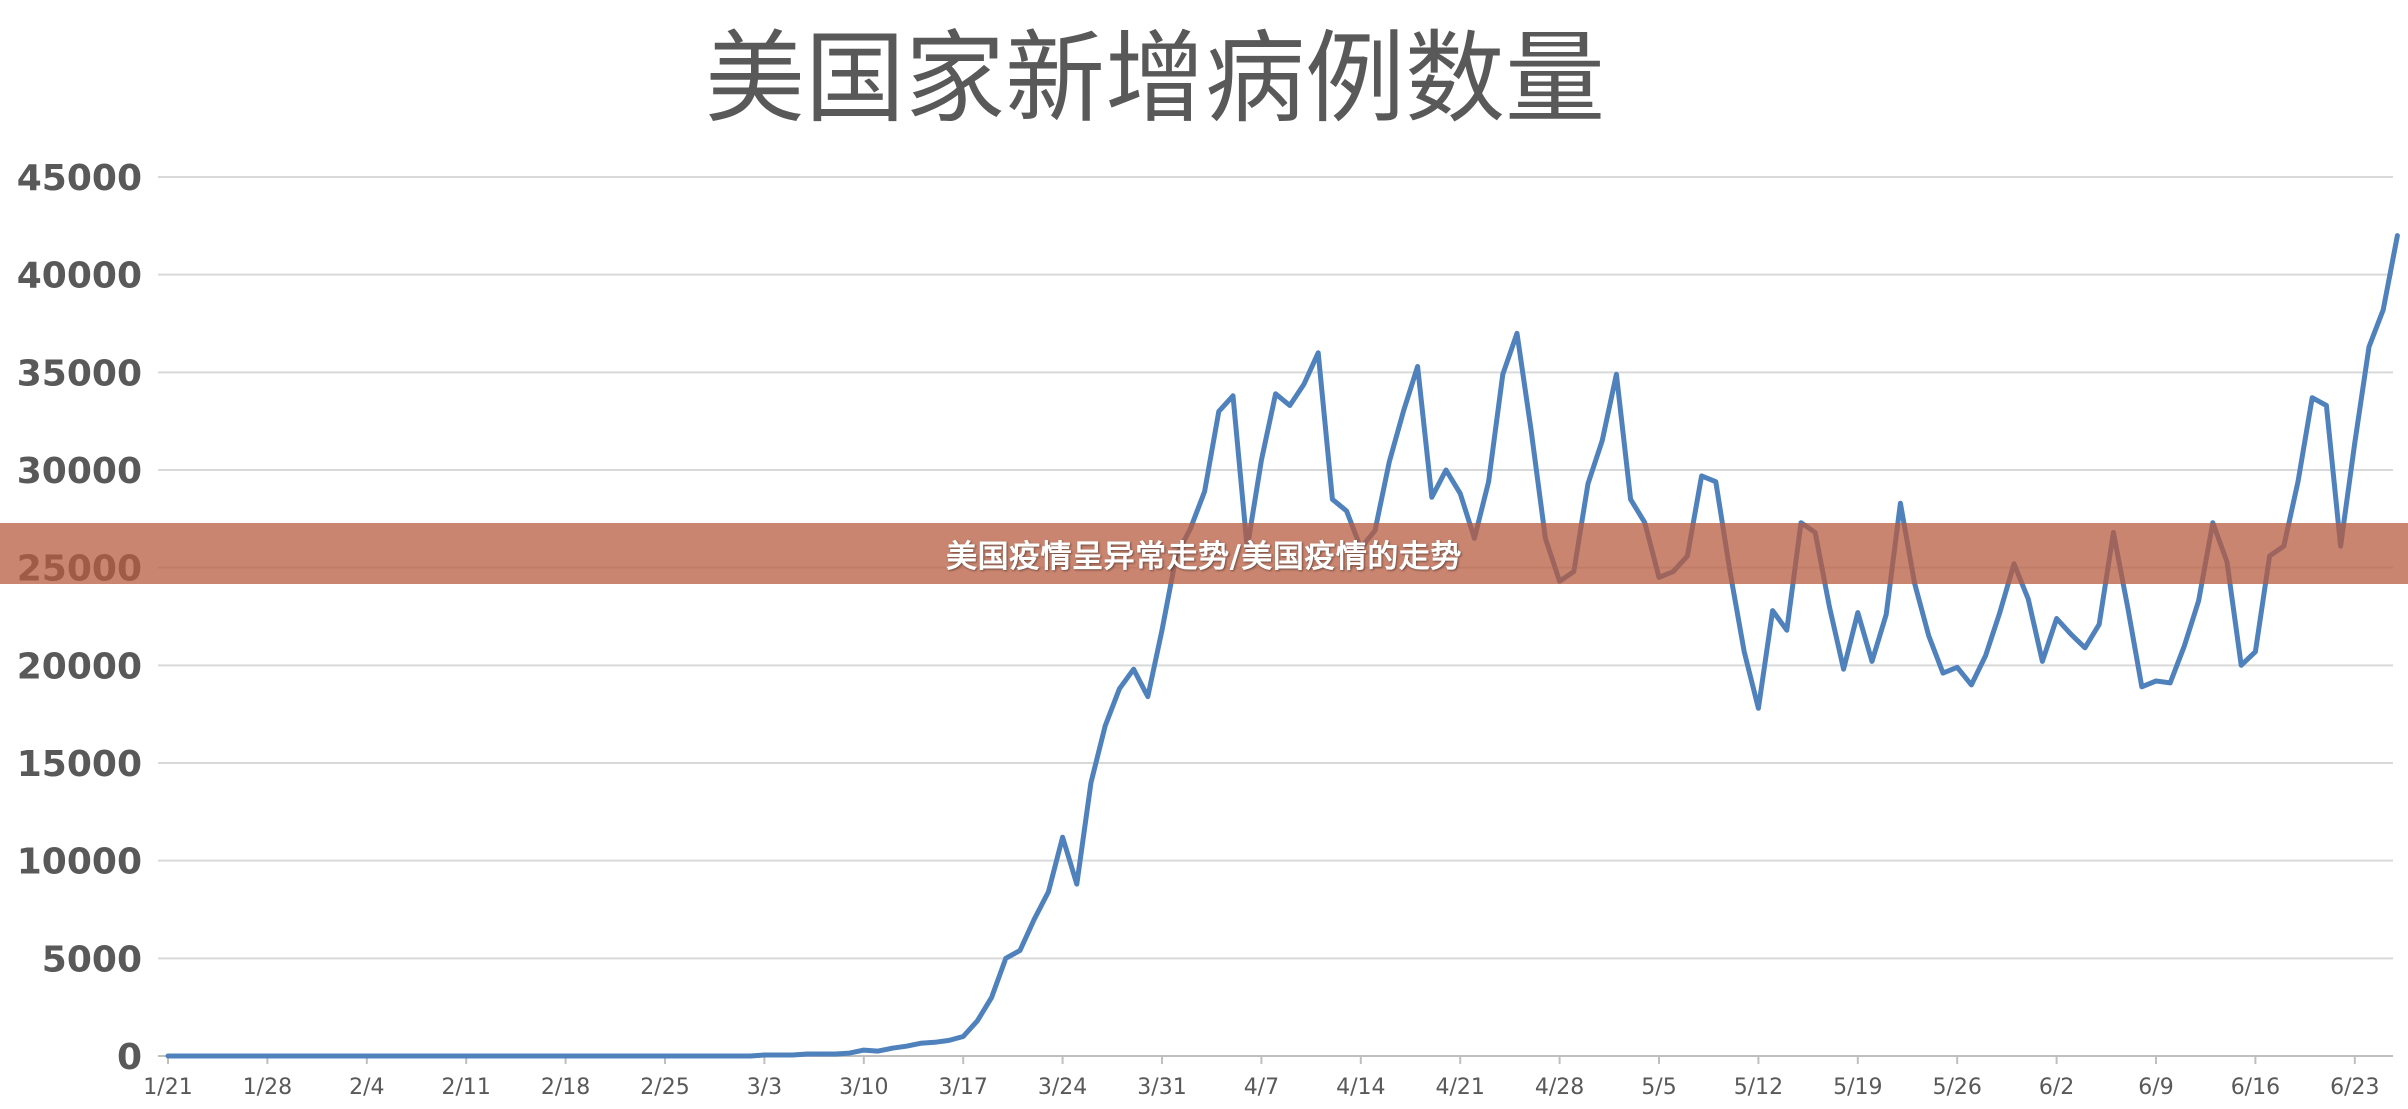 The image size is (2408, 1109). I want to click on x-tick-label: 6/23, so click(2354, 1087).